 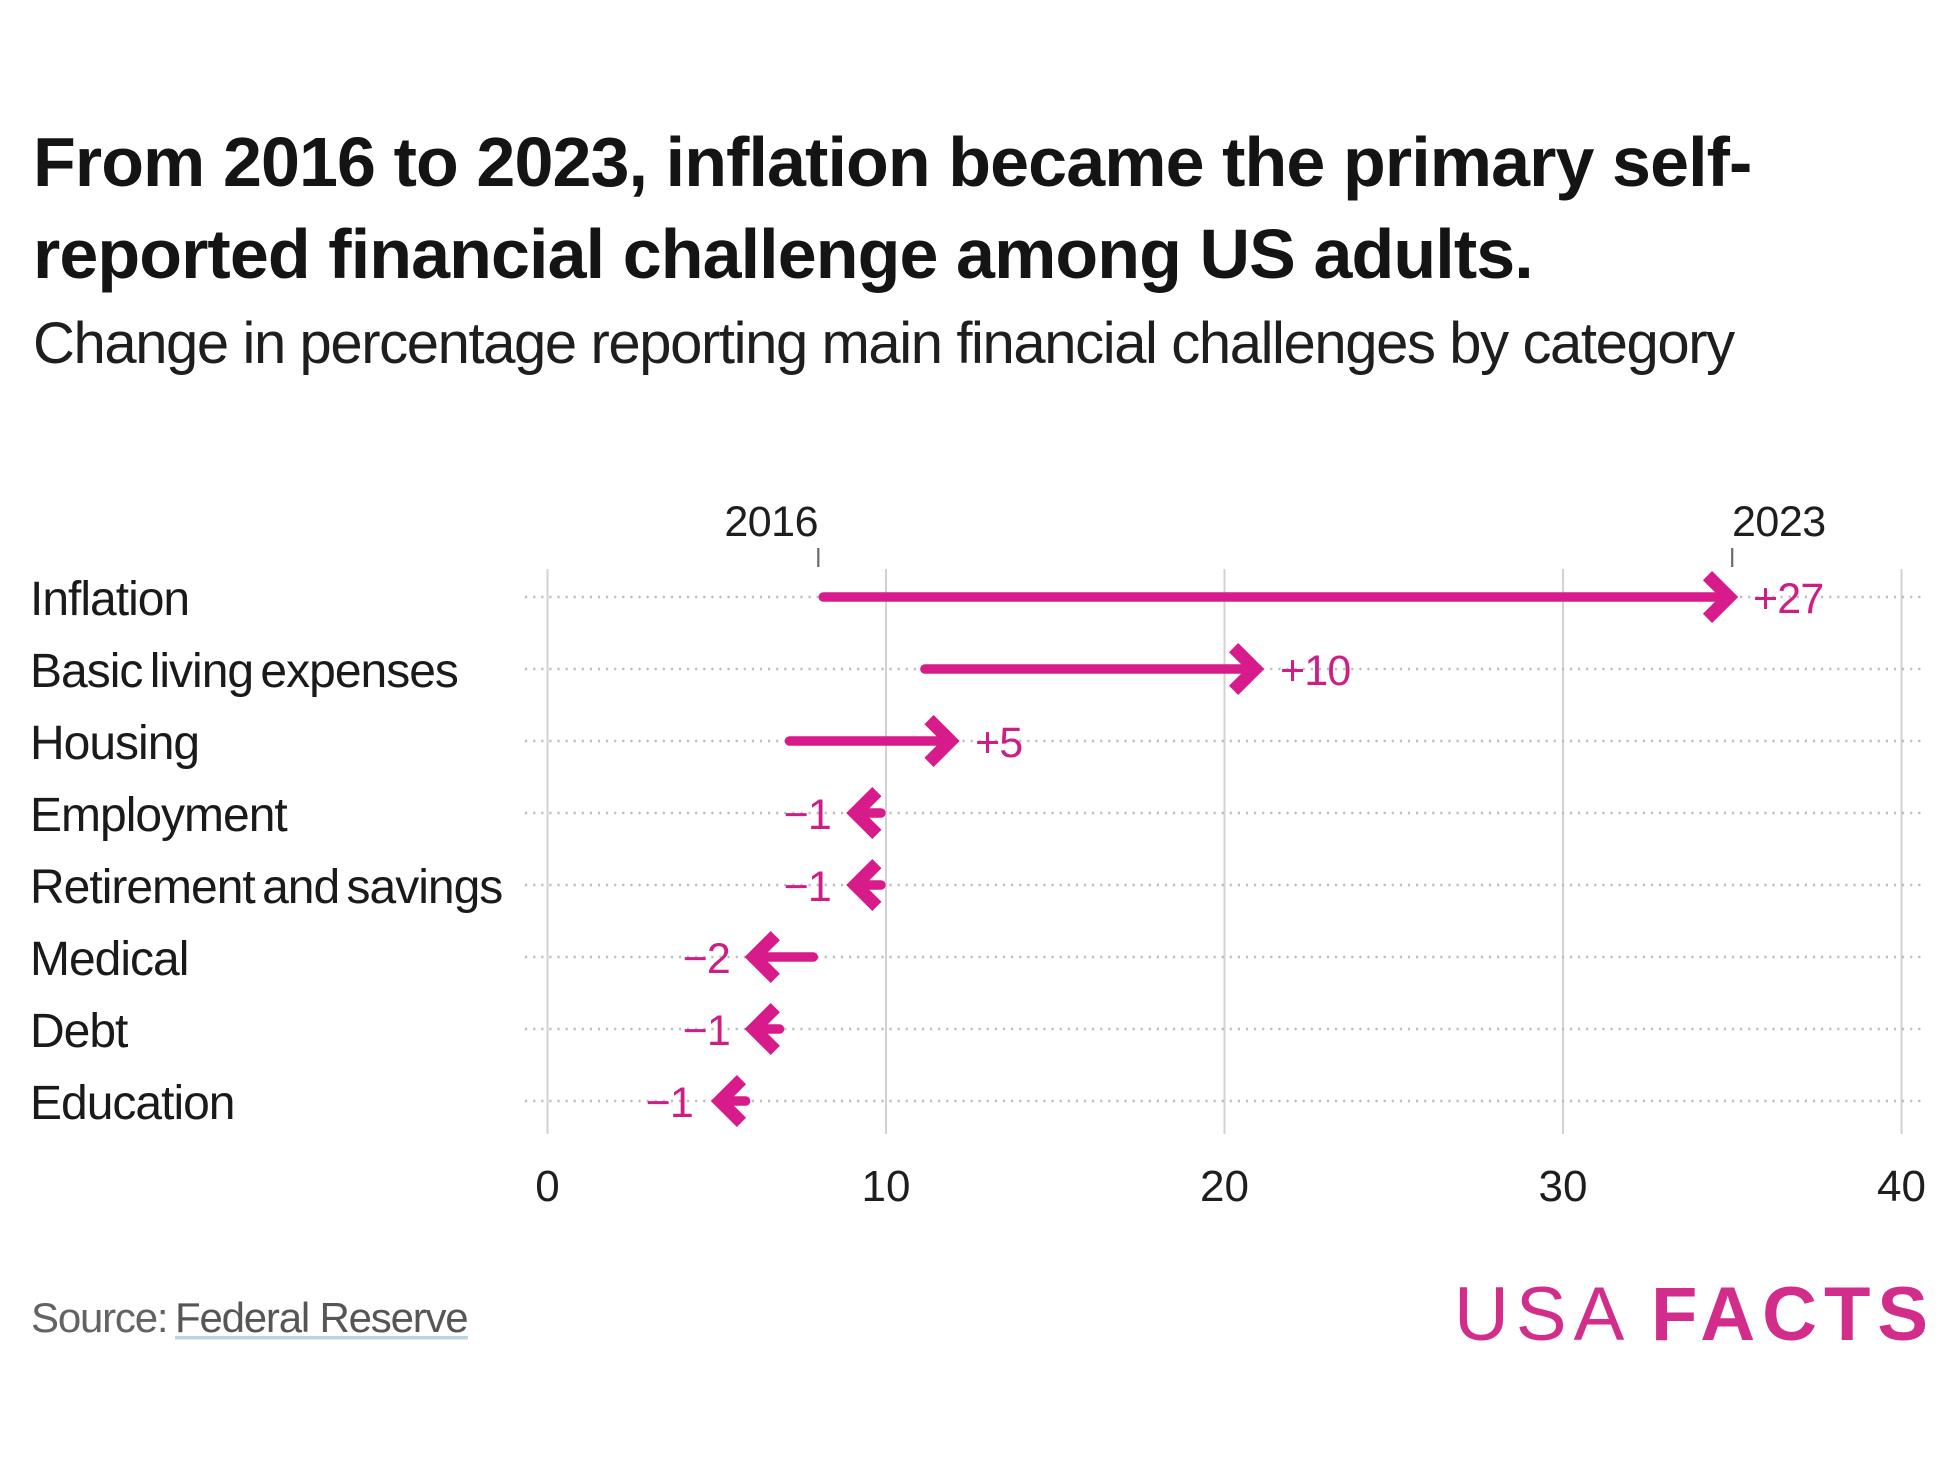 What do you see at coordinates (321, 1317) in the screenshot?
I see `svg-text: Federal Reserve` at bounding box center [321, 1317].